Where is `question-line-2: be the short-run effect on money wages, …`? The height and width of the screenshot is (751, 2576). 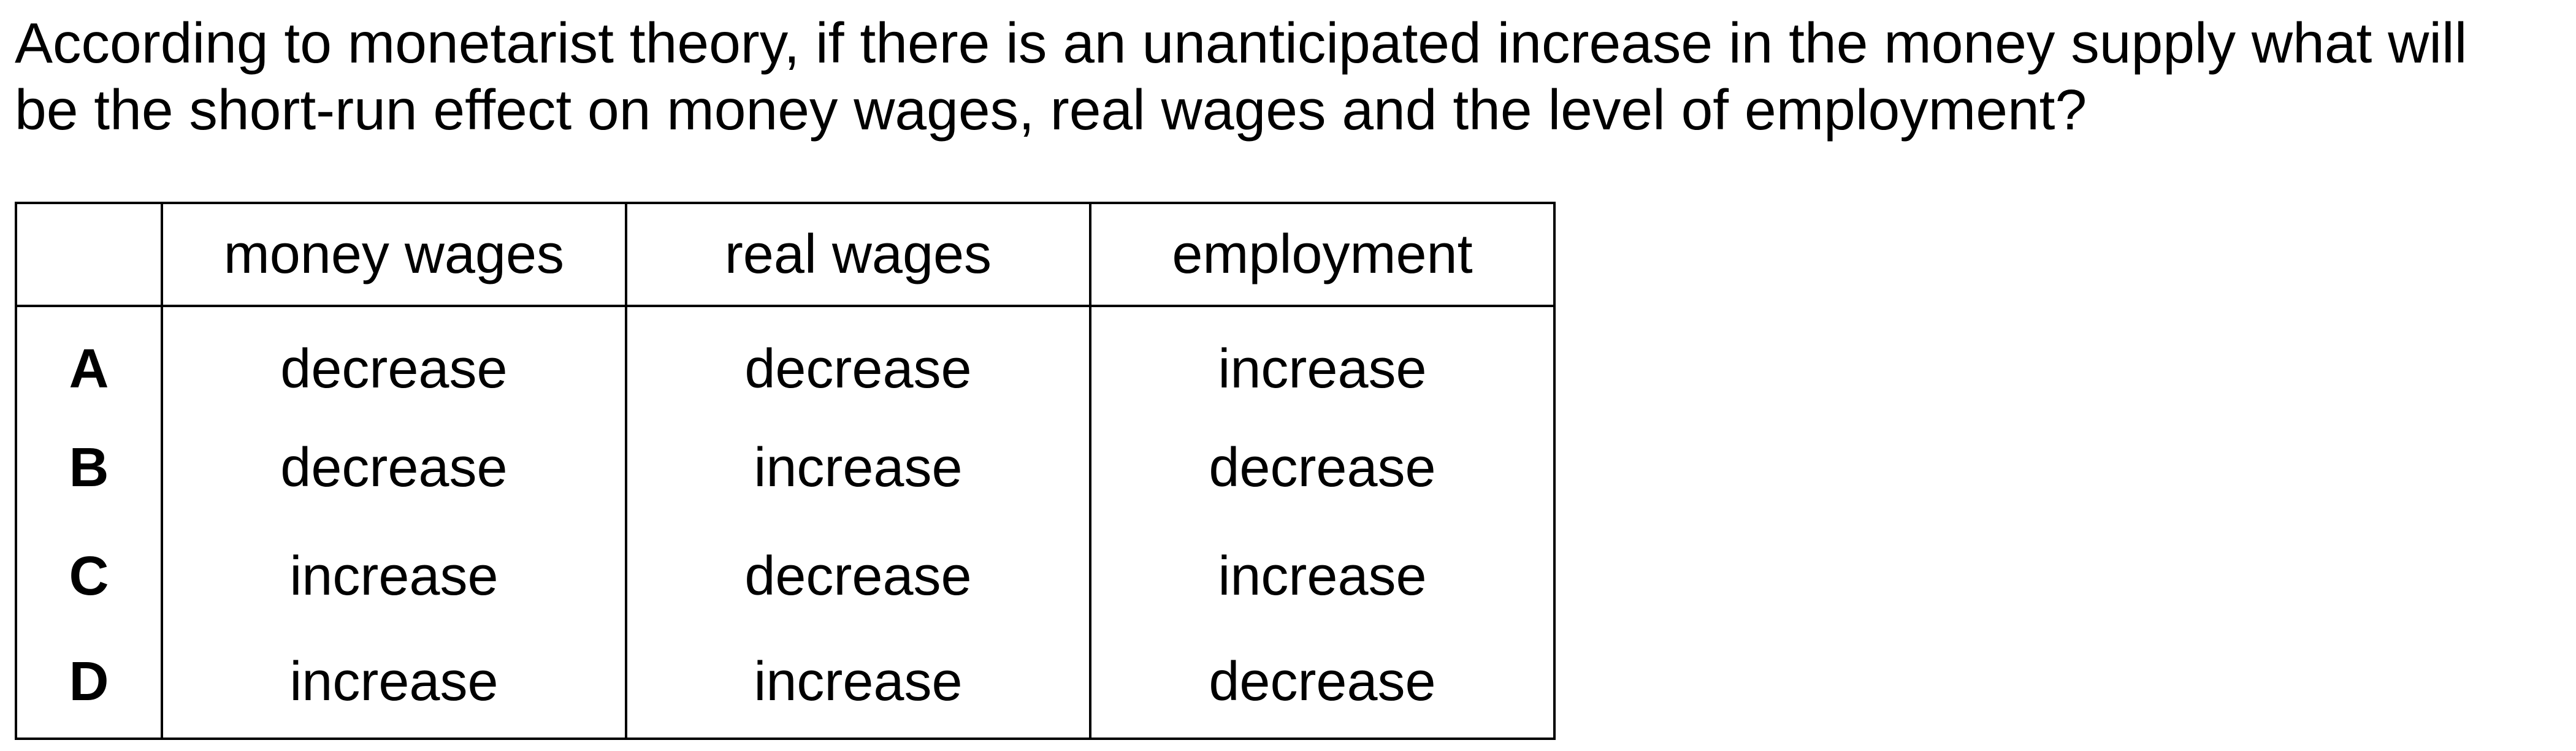
question-line-2: be the short-run effect on money wages, … is located at coordinates (1051, 110).